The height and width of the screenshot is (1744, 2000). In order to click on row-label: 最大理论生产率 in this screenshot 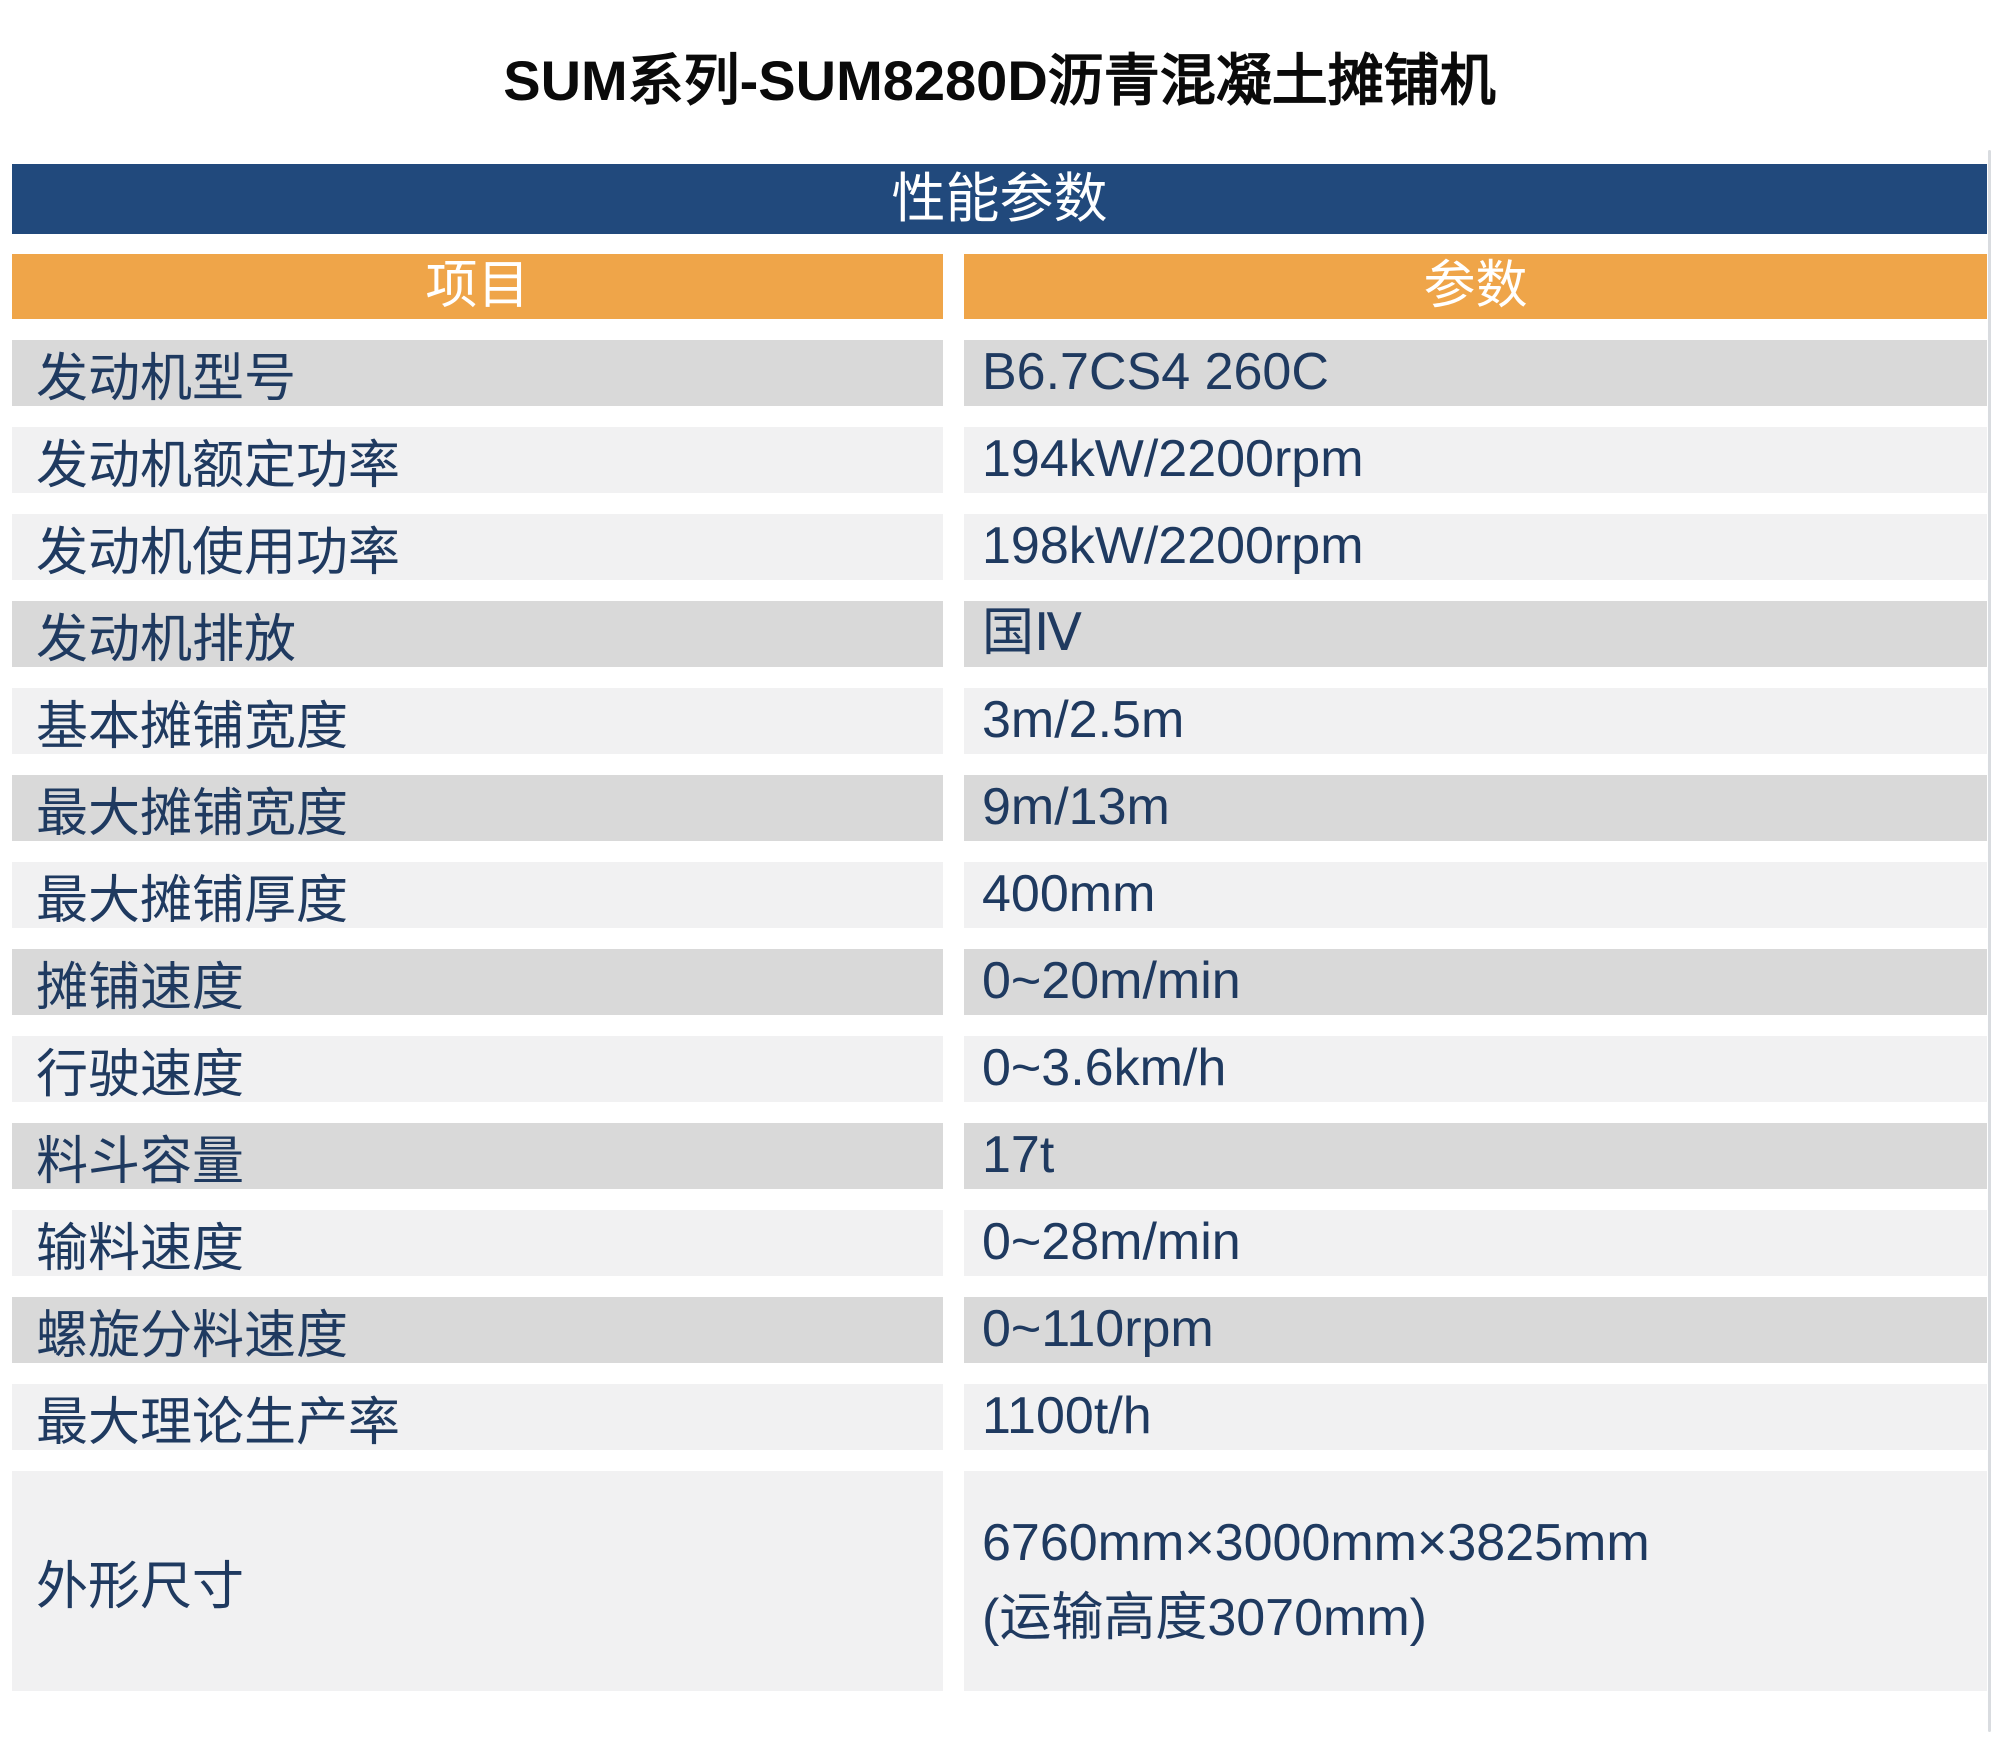, I will do `click(477, 1418)`.